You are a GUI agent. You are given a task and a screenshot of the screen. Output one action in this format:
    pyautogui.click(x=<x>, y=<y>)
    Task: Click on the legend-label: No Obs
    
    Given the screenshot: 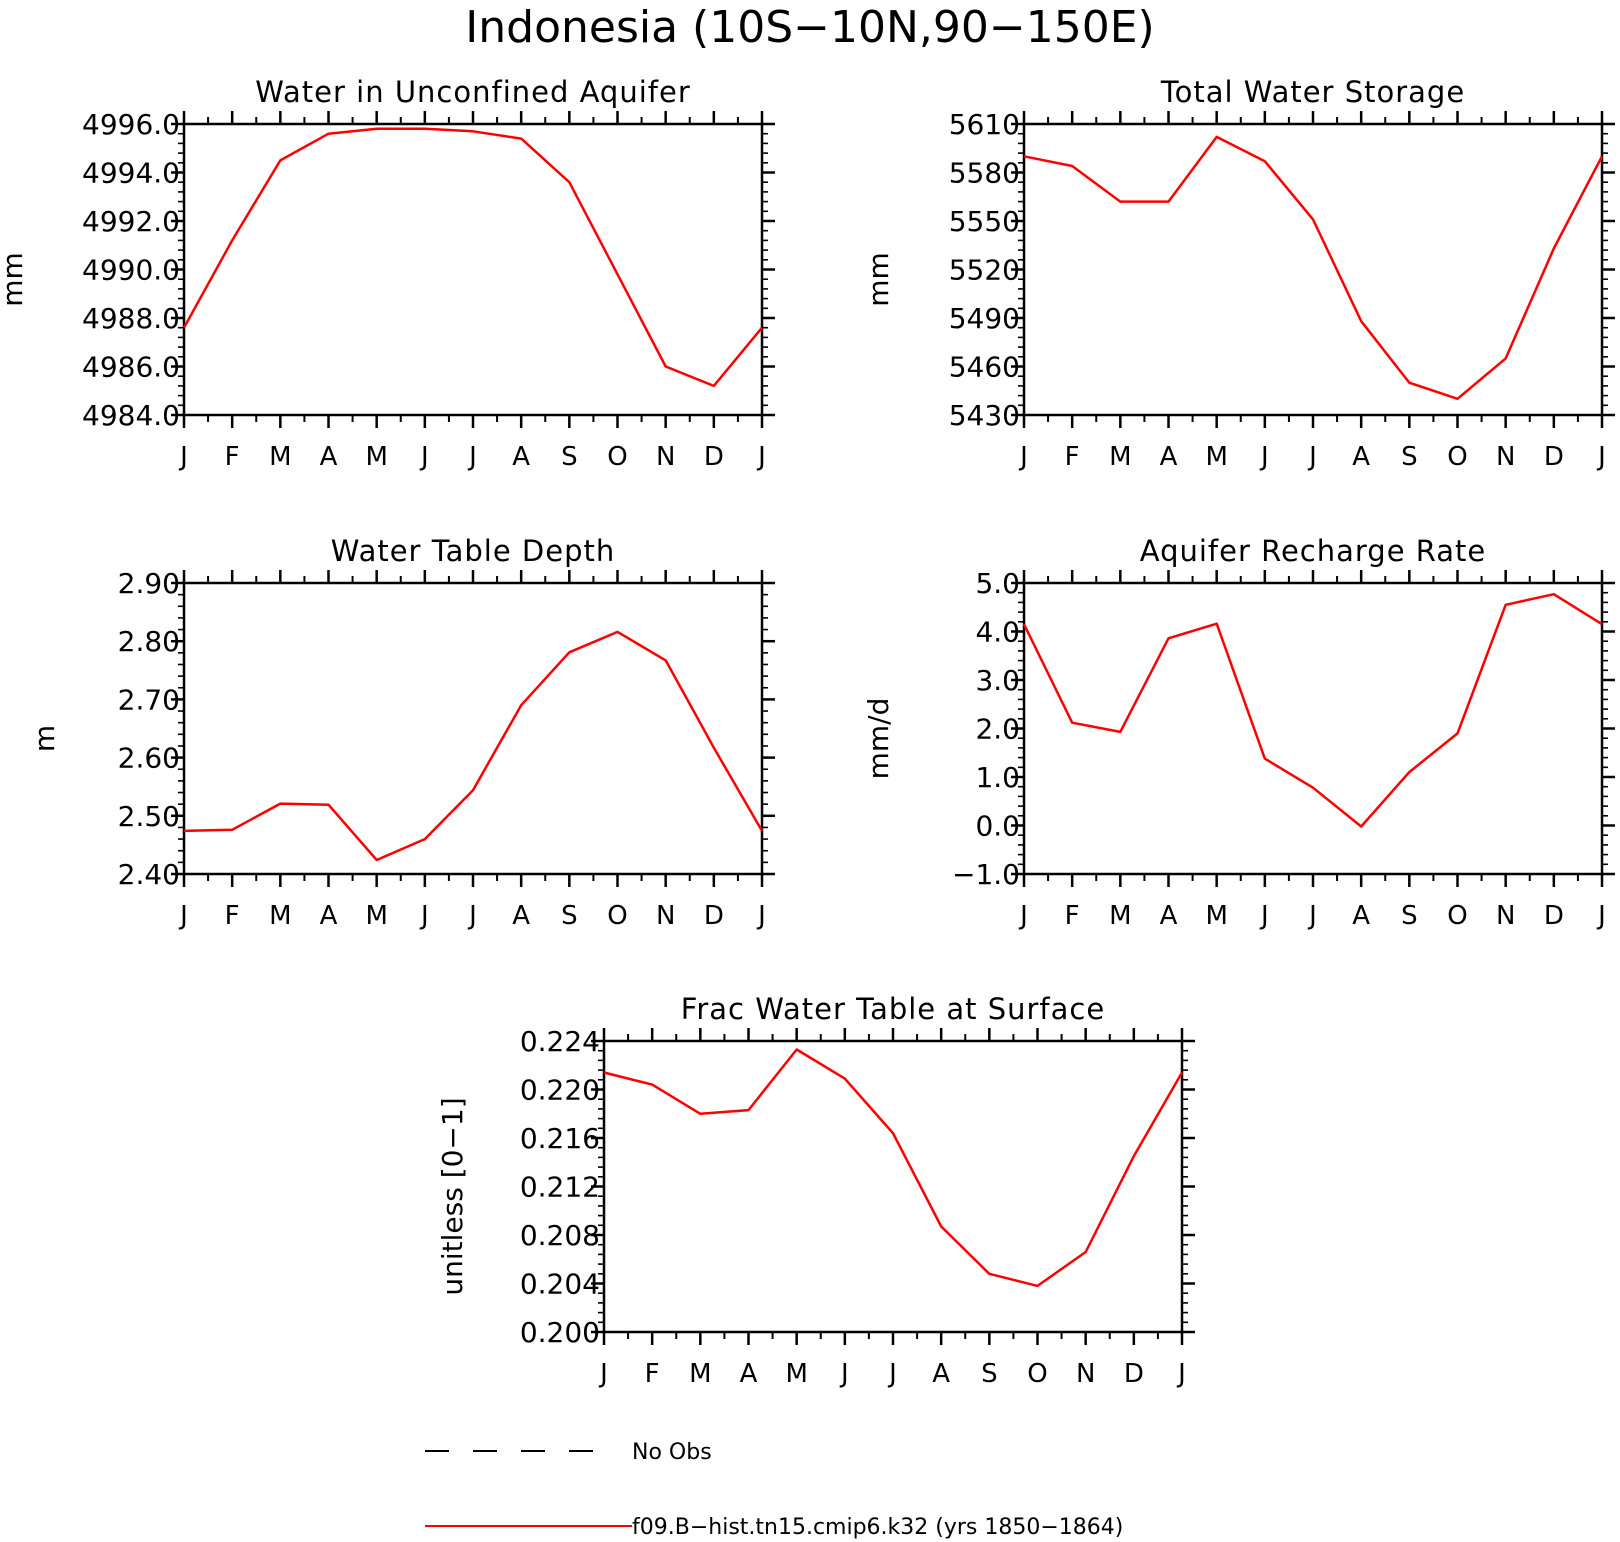 What is the action you would take?
    pyautogui.click(x=672, y=1452)
    